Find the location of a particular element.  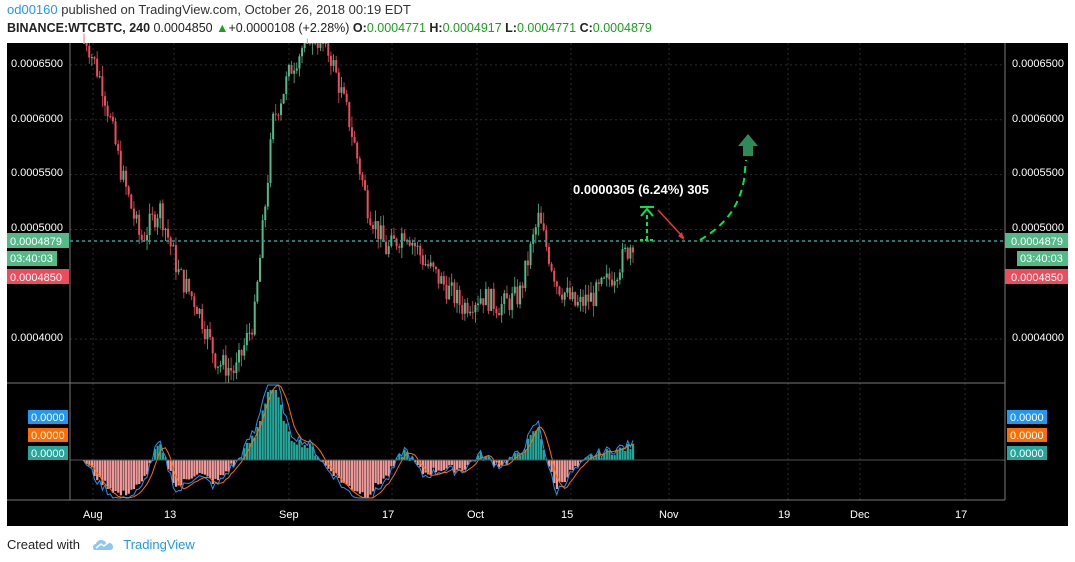

y-tick-right: 0.0005000 is located at coordinates (1038, 228).